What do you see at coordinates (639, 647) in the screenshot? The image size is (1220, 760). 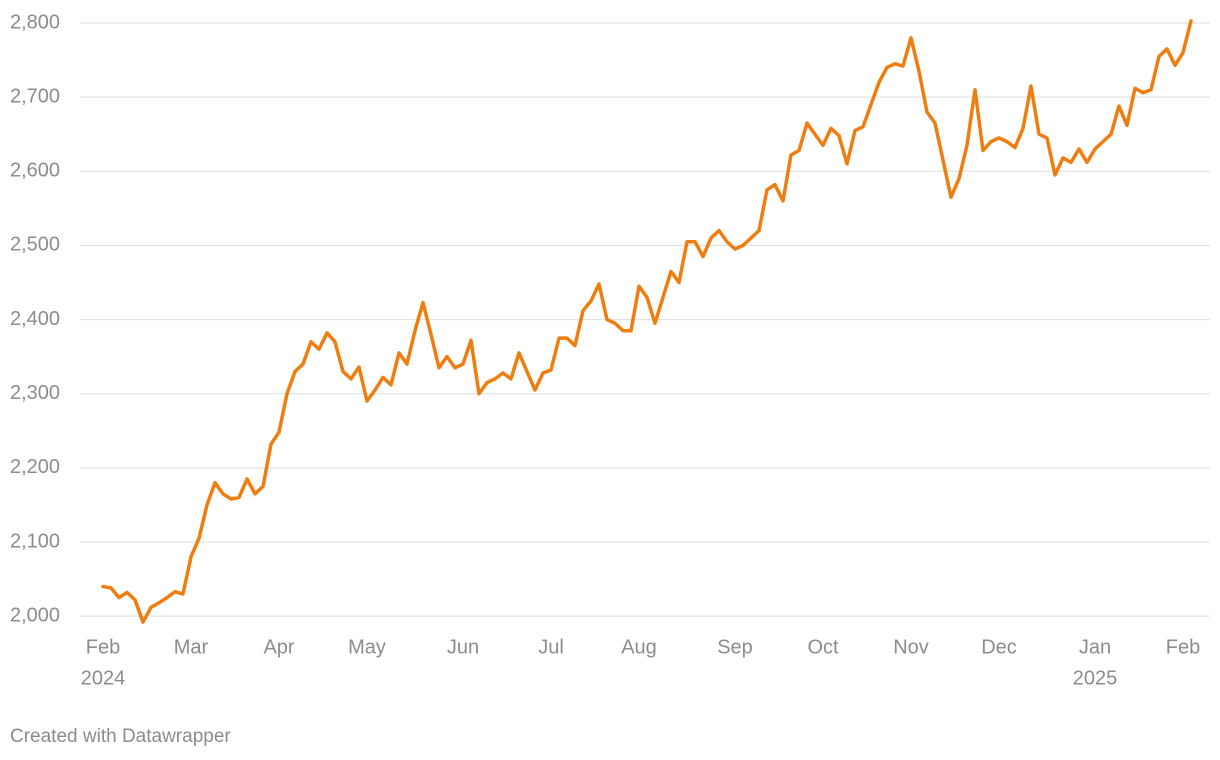 I see `x-tick-label: Aug` at bounding box center [639, 647].